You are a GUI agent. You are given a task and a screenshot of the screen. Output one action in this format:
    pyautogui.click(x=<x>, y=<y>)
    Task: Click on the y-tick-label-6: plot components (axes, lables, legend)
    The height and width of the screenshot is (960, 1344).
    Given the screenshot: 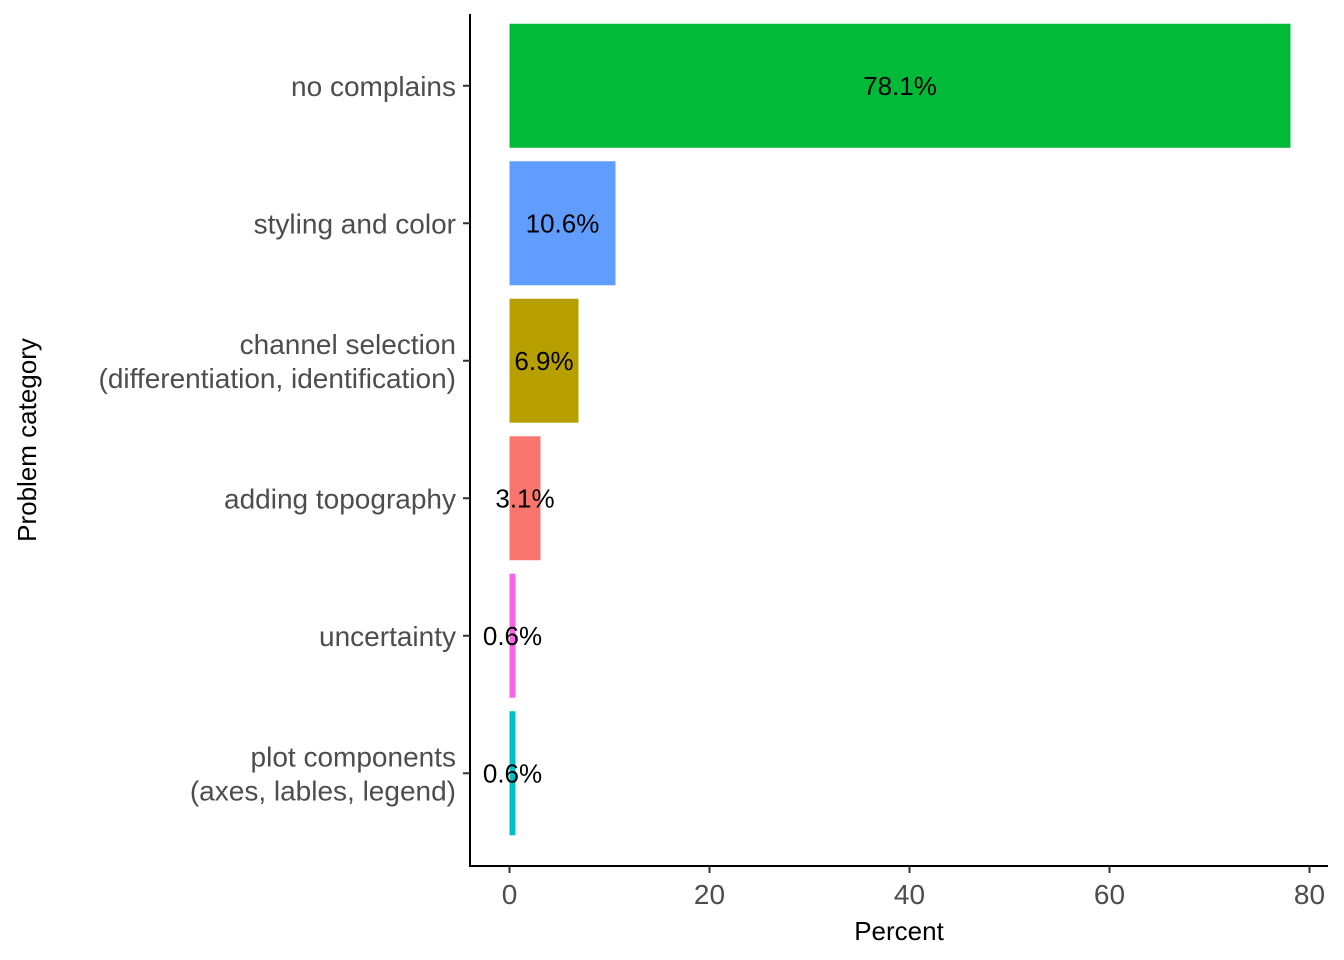 What is the action you would take?
    pyautogui.click(x=323, y=773)
    